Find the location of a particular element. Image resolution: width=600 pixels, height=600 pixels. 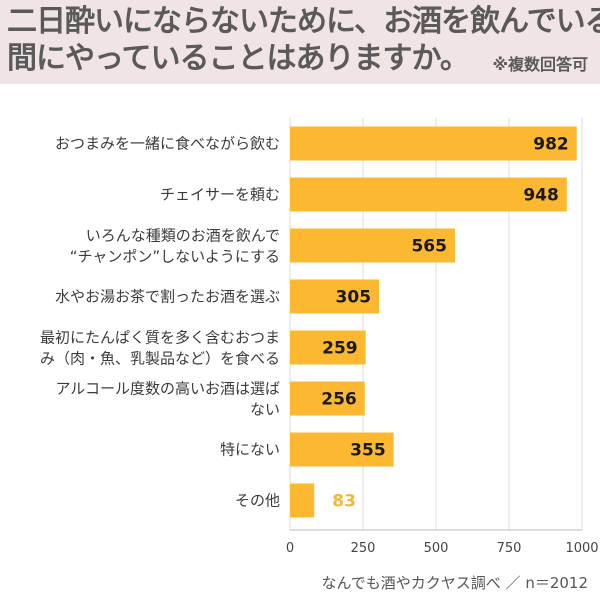

value-label-5: 256 is located at coordinates (339, 400).